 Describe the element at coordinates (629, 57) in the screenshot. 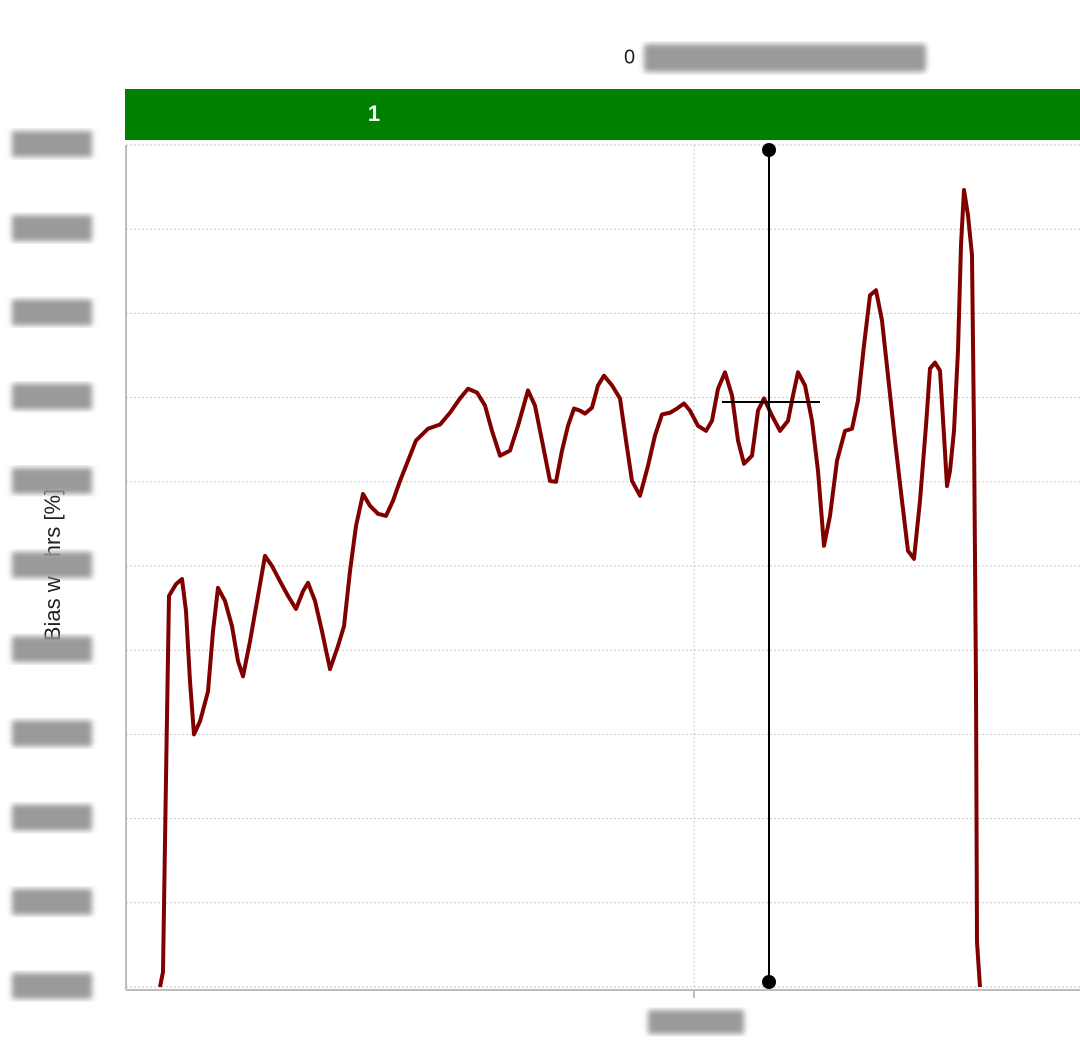

I see `header-text: 0` at that location.